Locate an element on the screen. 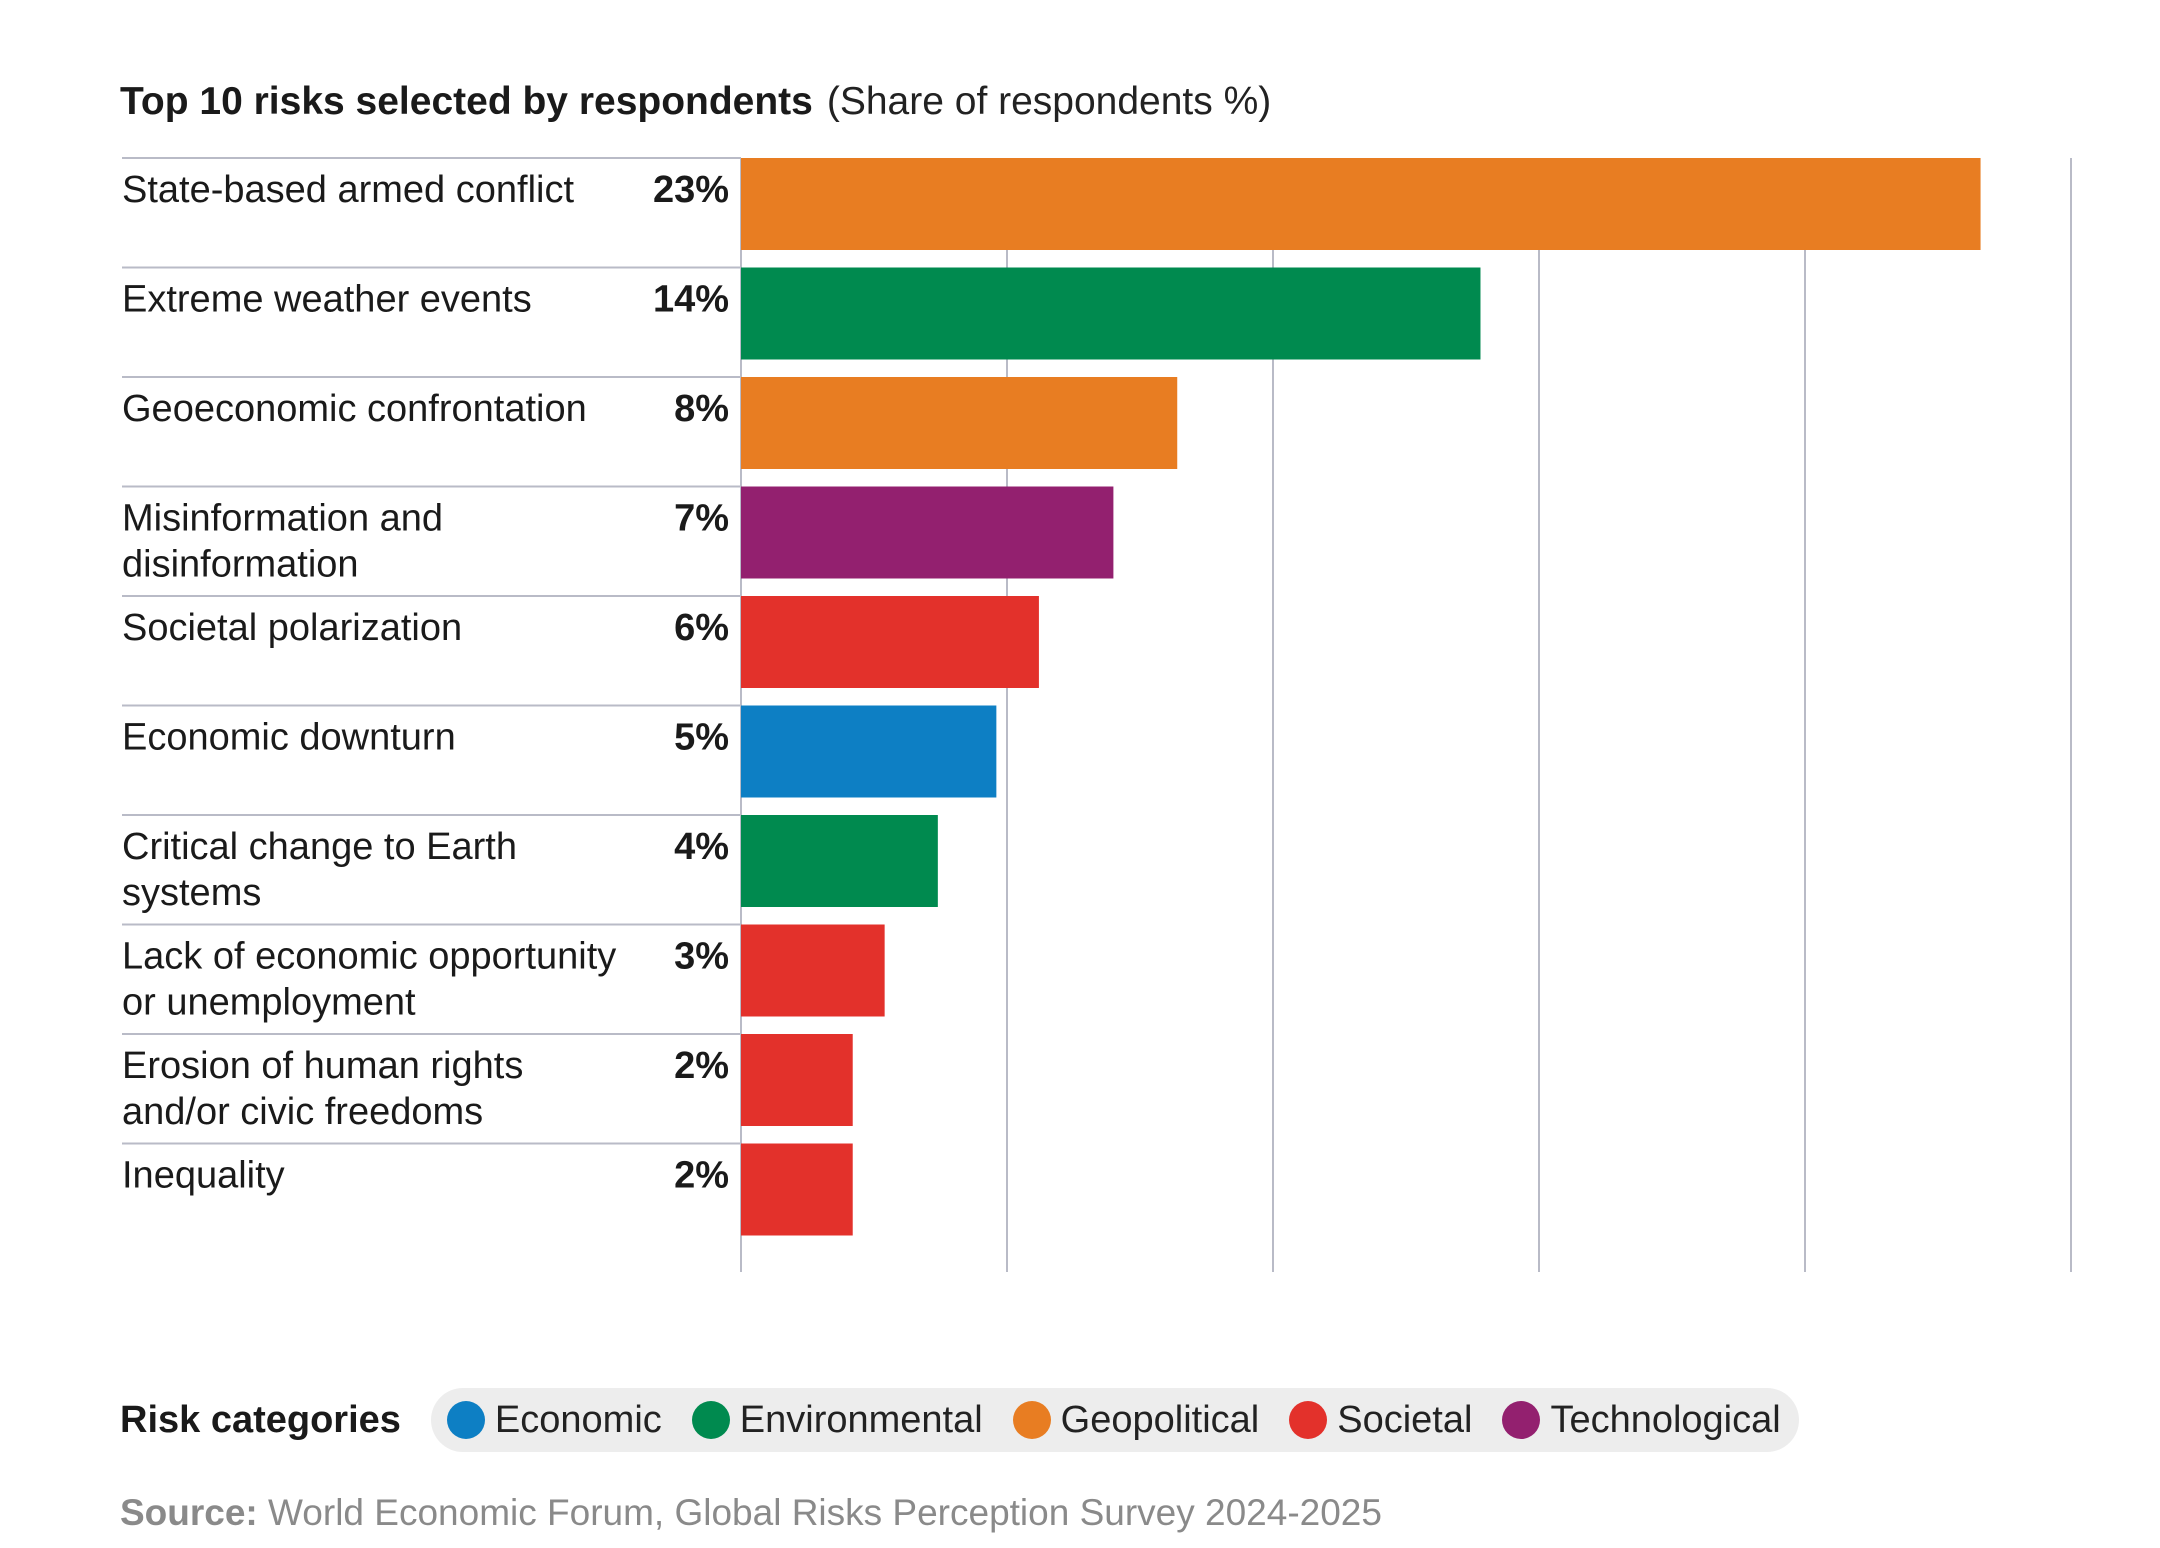 This screenshot has width=2160, height=1548. category-label: or unemployment is located at coordinates (269, 1003).